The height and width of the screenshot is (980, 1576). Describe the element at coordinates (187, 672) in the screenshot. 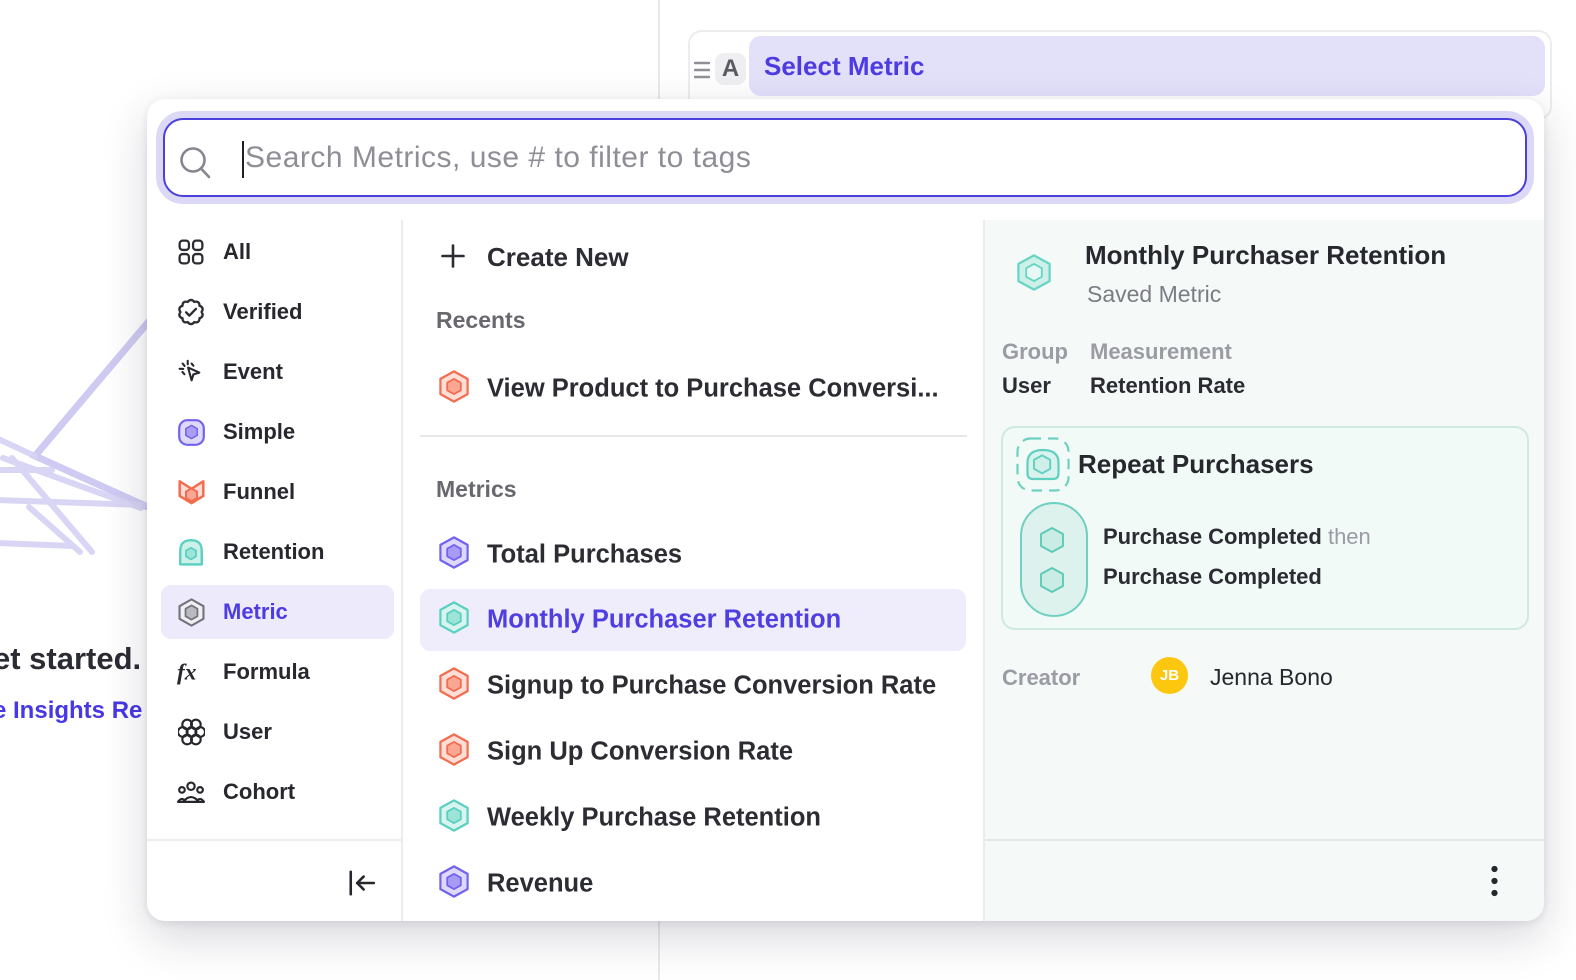

I see `svg-text: fx` at that location.